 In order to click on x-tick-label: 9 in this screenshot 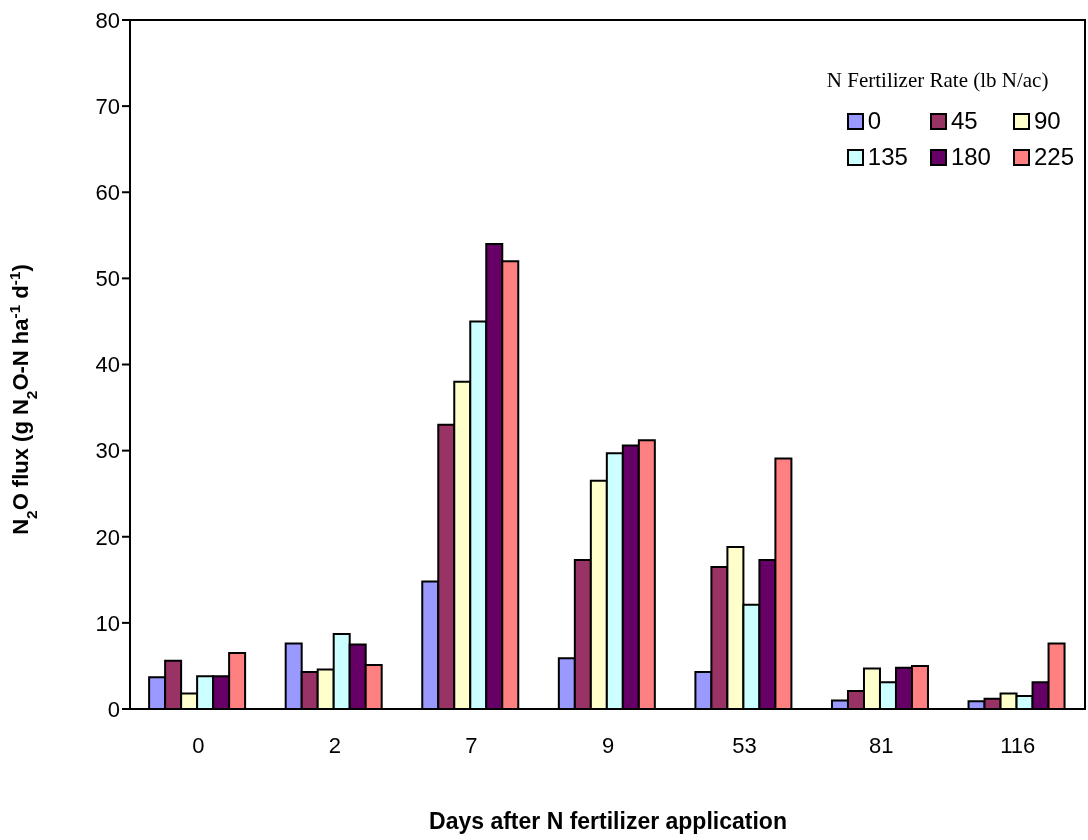, I will do `click(608, 745)`.